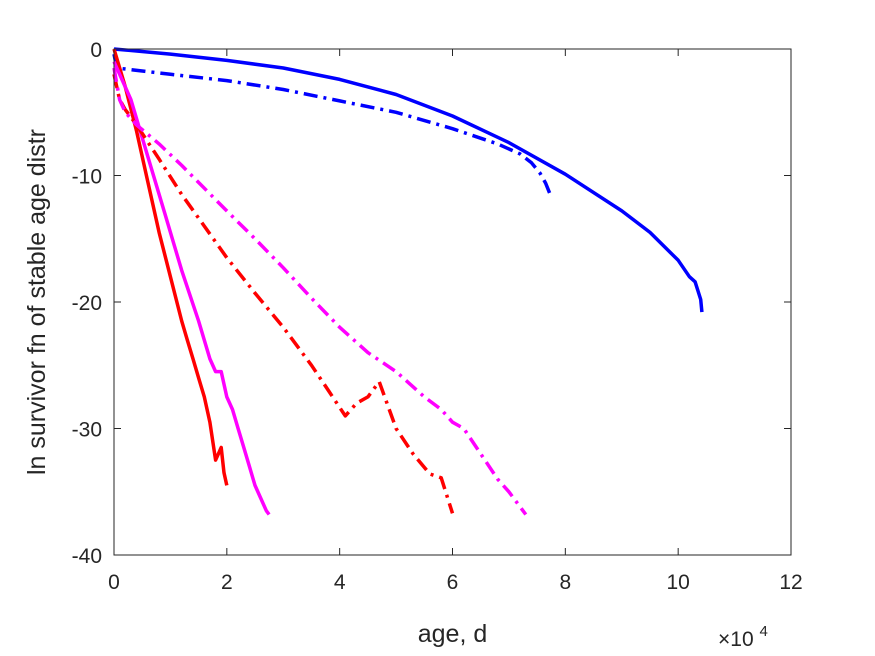  I want to click on x-axis-multiplier-exponent: 4, so click(763, 631).